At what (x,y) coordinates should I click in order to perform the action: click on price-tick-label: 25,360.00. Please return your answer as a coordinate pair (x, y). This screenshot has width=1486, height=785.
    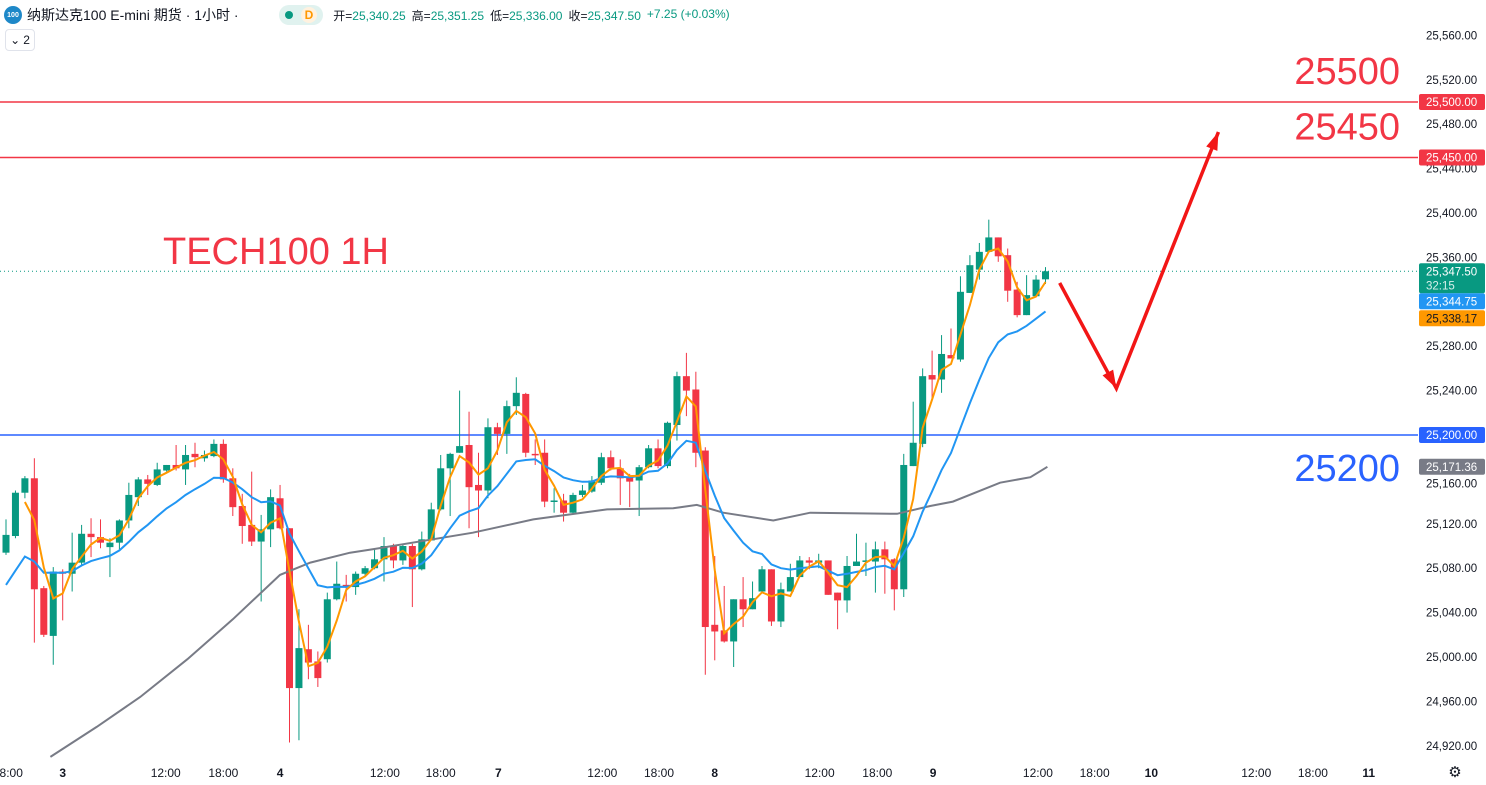
    Looking at the image, I should click on (1451, 258).